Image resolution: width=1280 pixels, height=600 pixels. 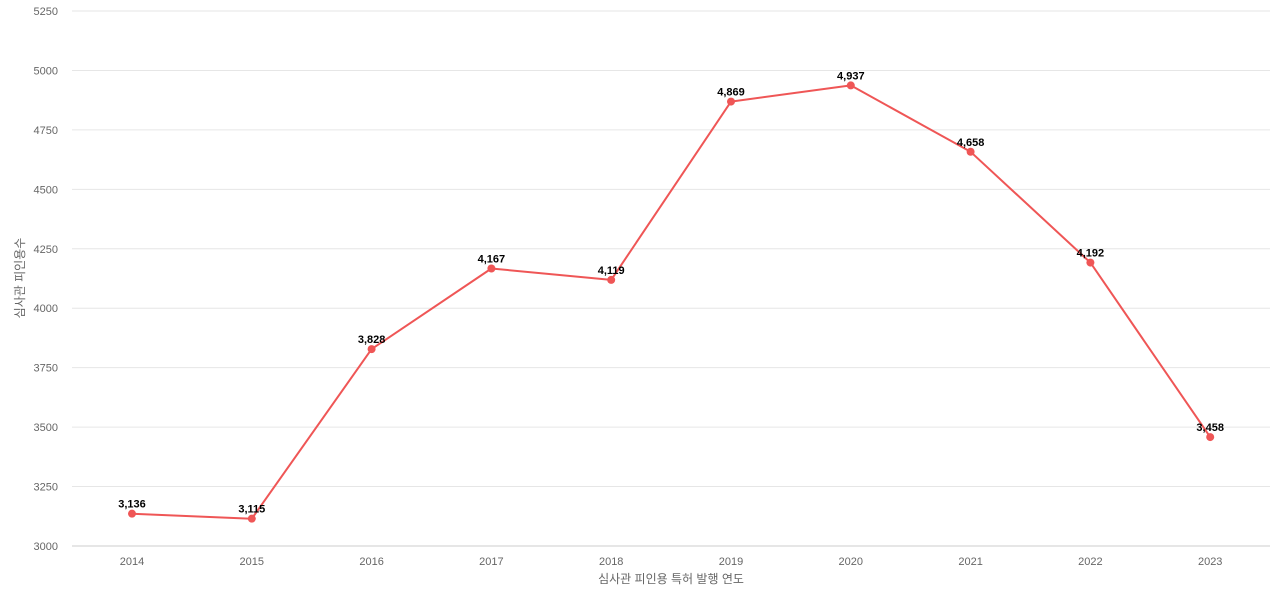 I want to click on data-label: 4,167, so click(x=492, y=260).